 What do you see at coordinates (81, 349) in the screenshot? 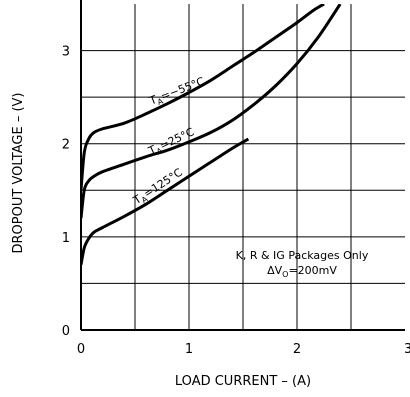
I see `x-tick-label: 0` at bounding box center [81, 349].